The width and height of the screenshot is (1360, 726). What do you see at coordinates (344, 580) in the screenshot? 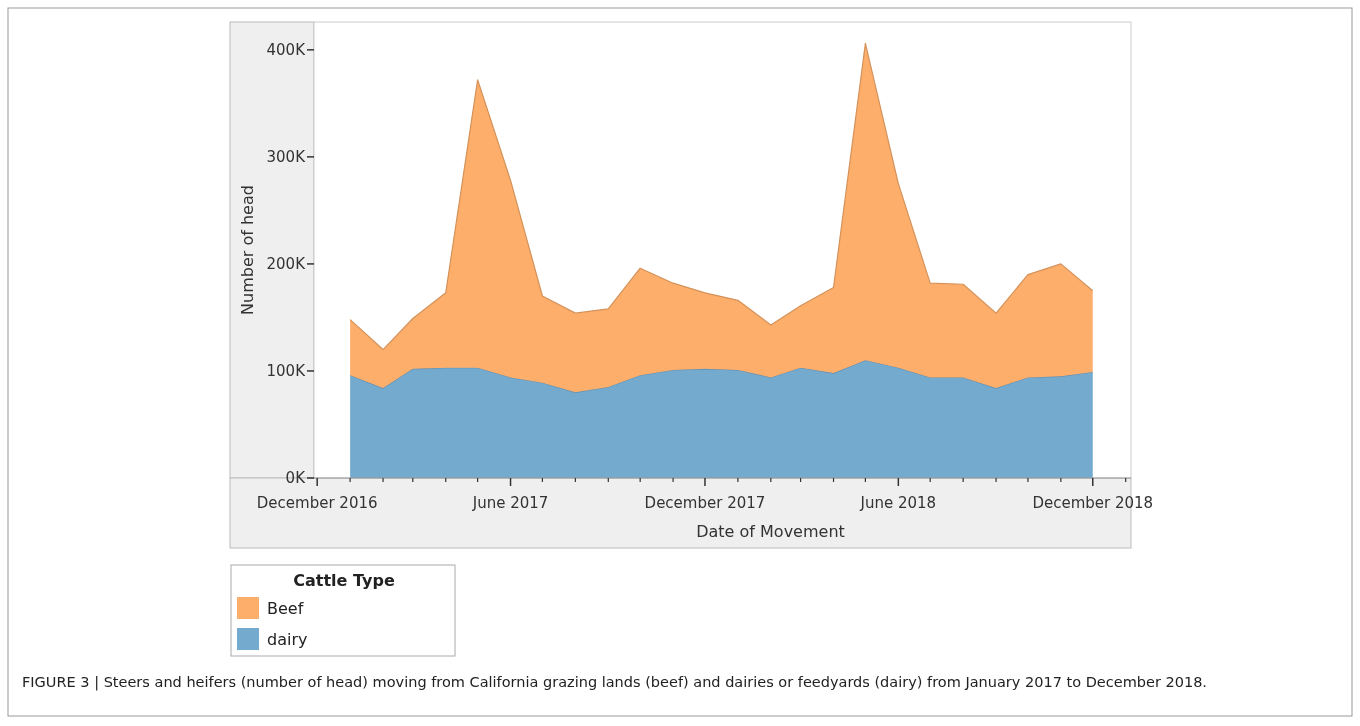
I see `legend-title: Cattle Type` at bounding box center [344, 580].